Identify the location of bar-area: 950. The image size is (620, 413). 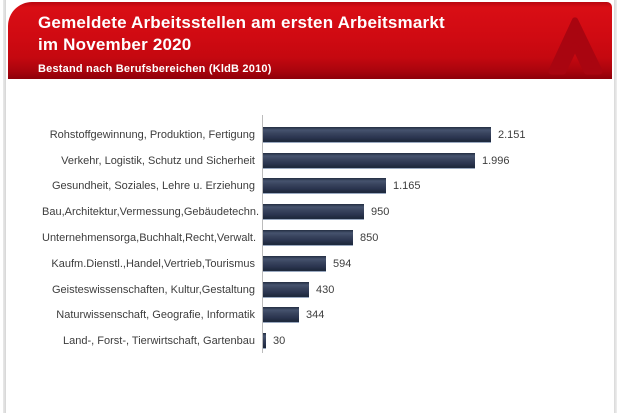
(426, 212).